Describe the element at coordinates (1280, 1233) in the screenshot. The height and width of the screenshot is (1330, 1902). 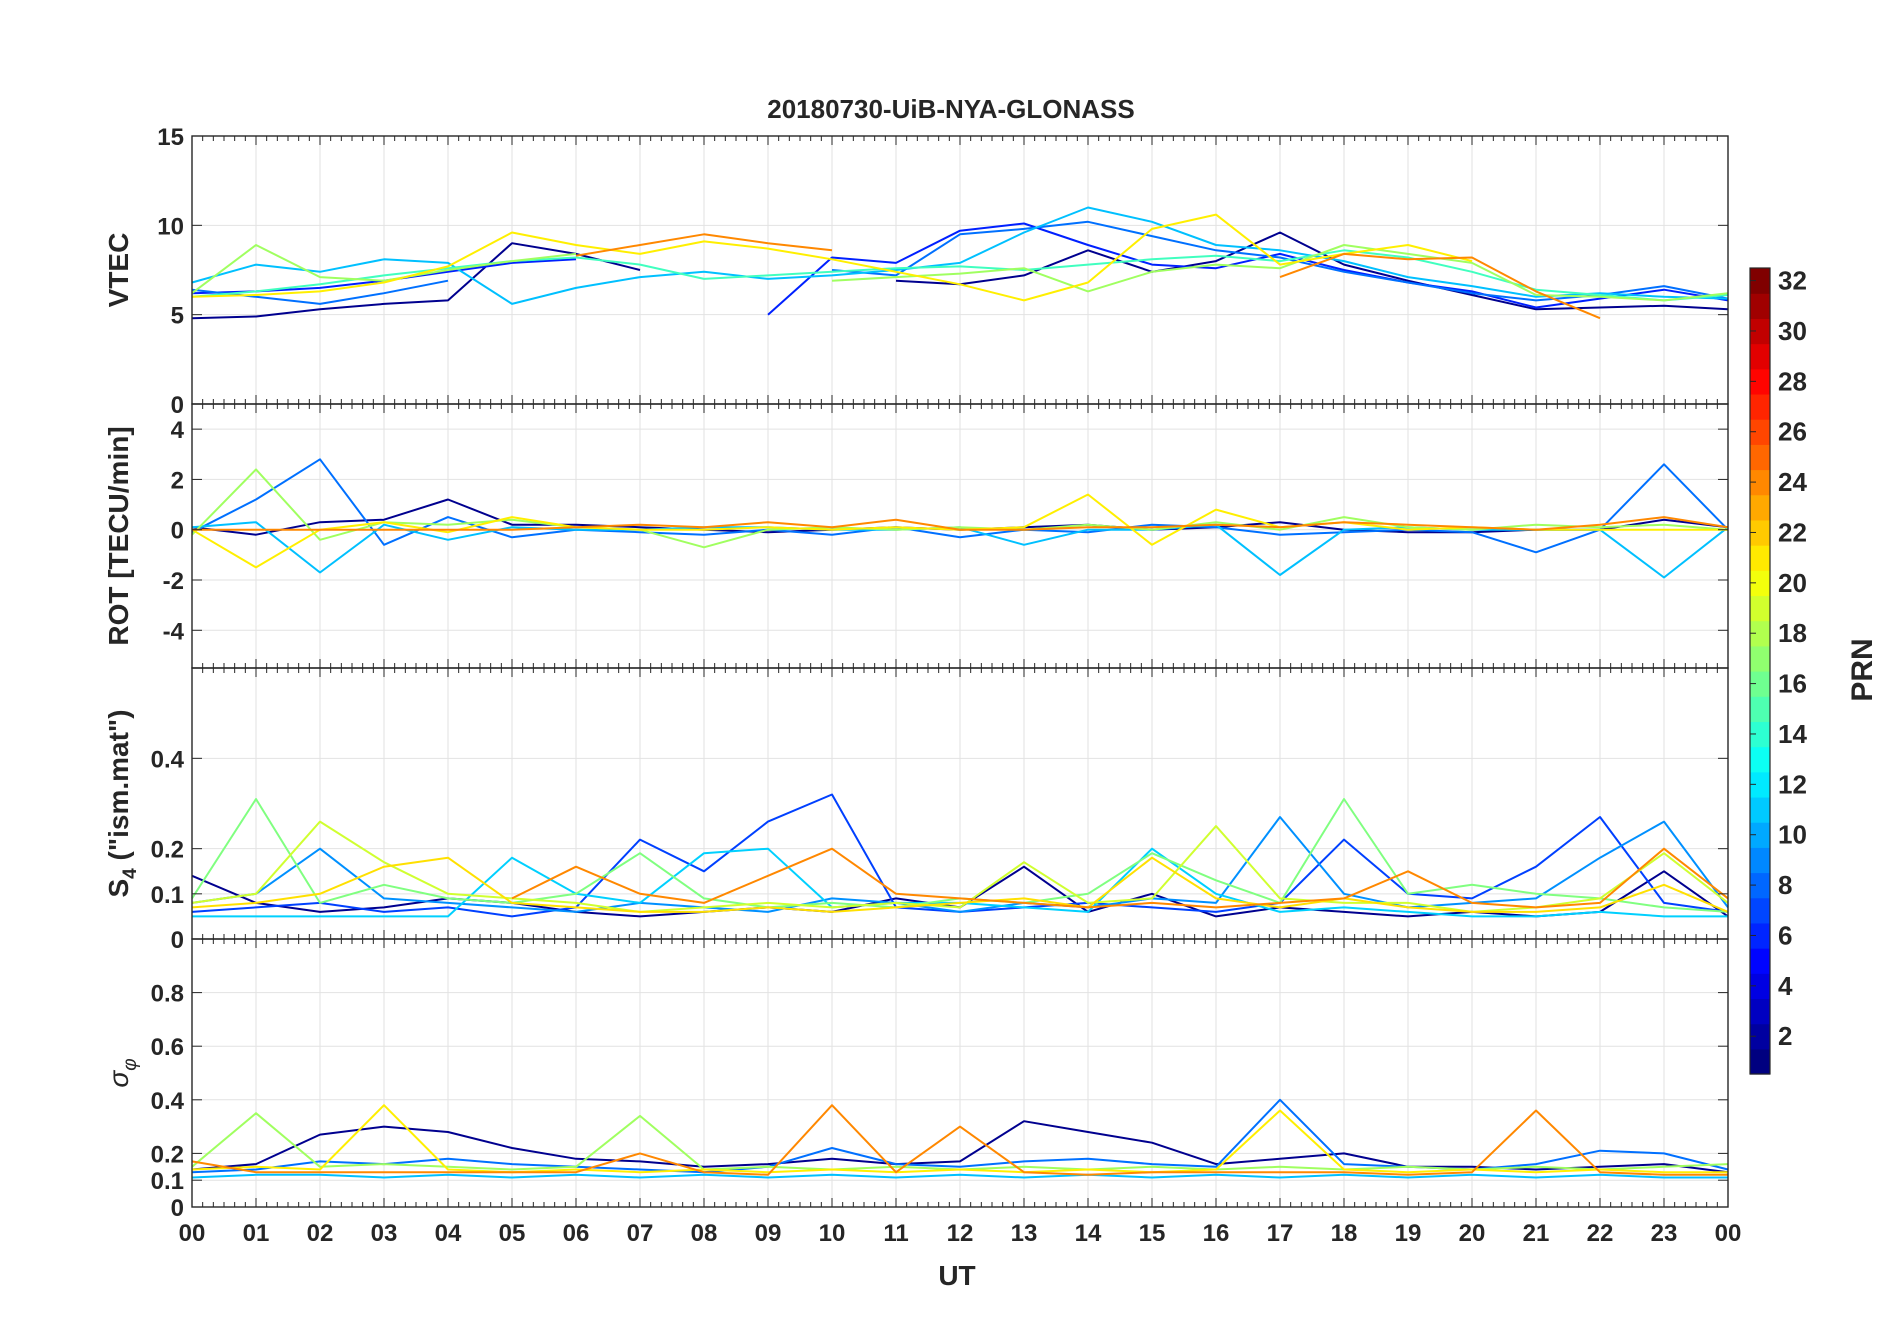
I see `x-tick-label: 17` at that location.